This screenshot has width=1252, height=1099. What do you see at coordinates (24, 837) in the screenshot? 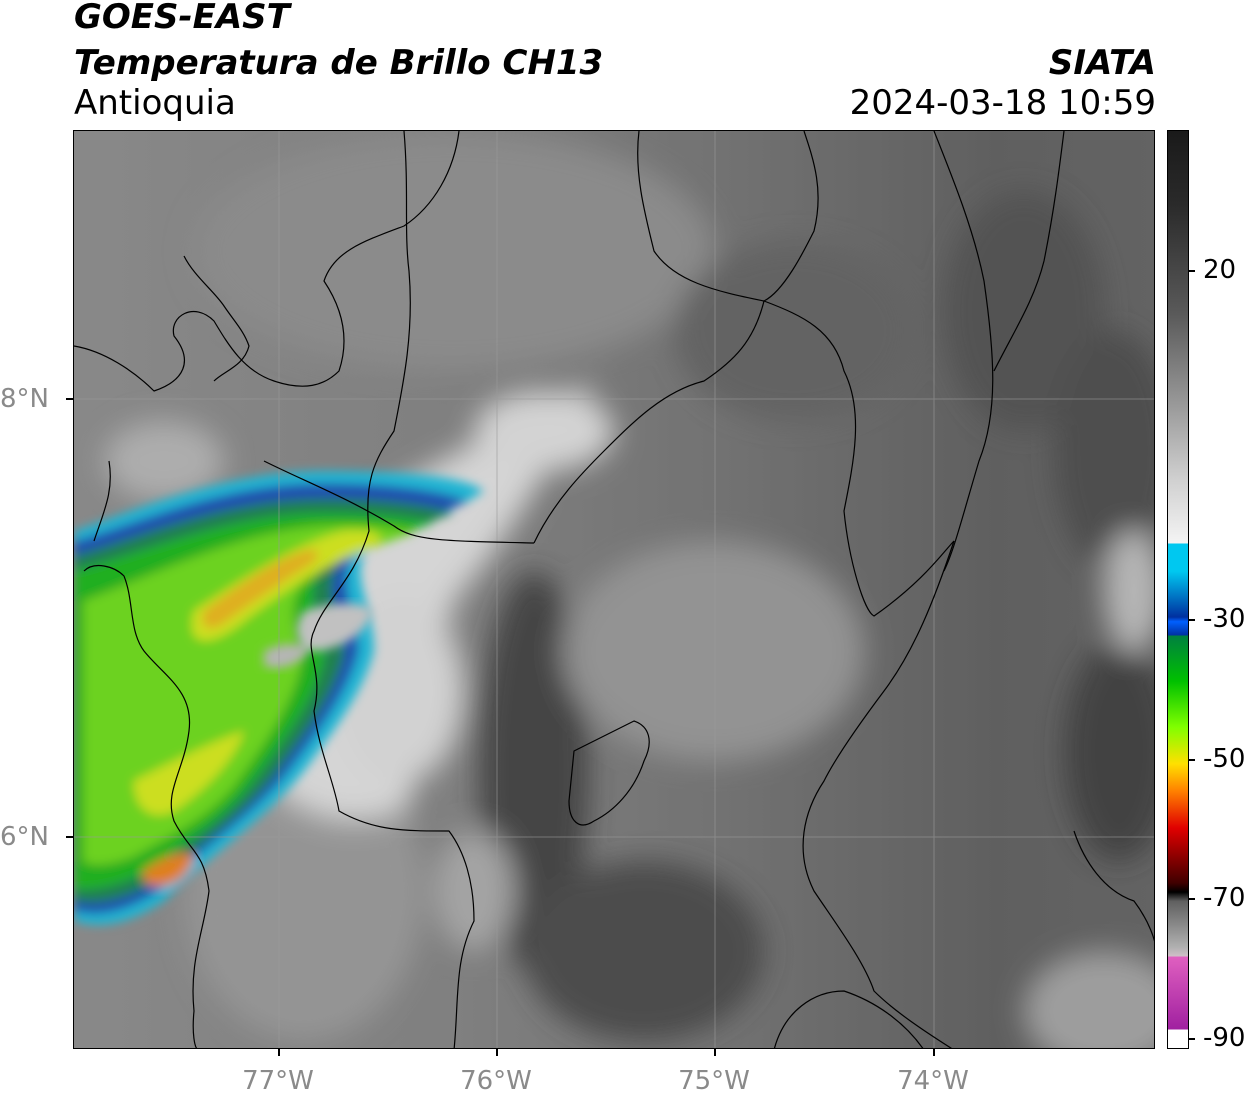
I see `lat-label-6n: 6°N` at bounding box center [24, 837].